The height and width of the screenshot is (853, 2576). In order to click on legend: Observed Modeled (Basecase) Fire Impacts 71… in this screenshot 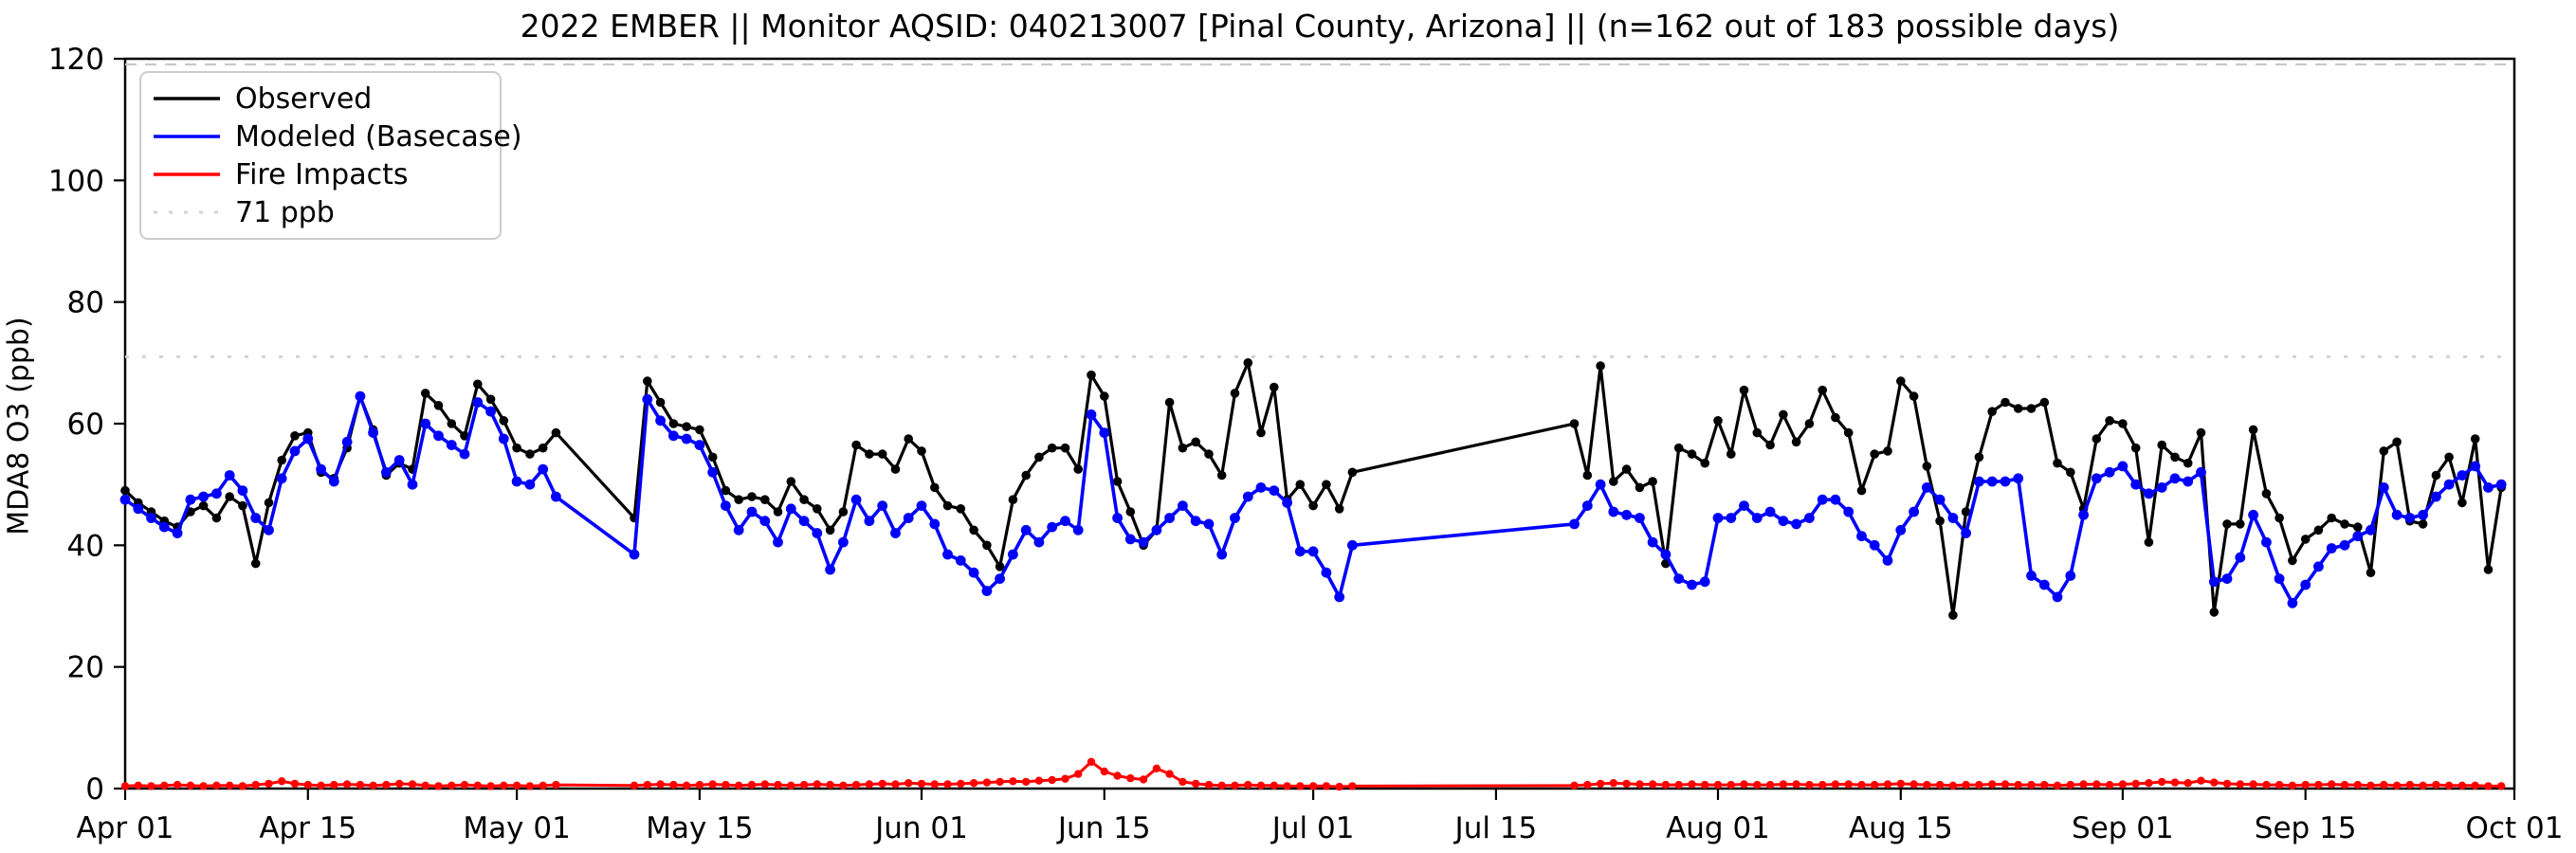, I will do `click(330, 155)`.